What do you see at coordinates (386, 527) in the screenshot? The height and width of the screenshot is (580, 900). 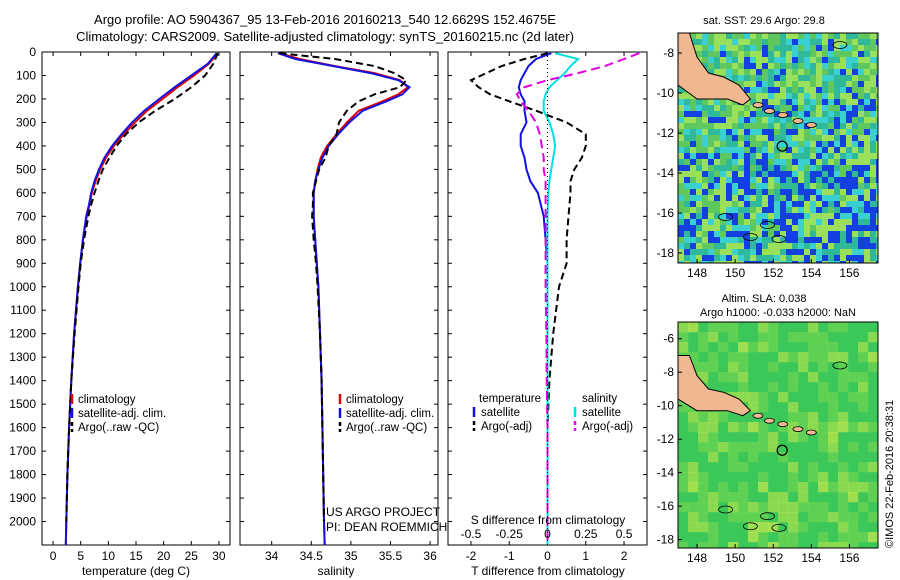 I see `pi-label: PI: DEAN ROEMMICH` at bounding box center [386, 527].